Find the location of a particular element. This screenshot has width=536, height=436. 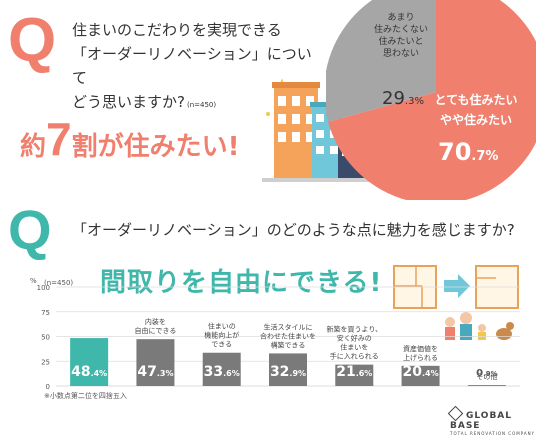

y-tick-label: 75 is located at coordinates (45, 313).